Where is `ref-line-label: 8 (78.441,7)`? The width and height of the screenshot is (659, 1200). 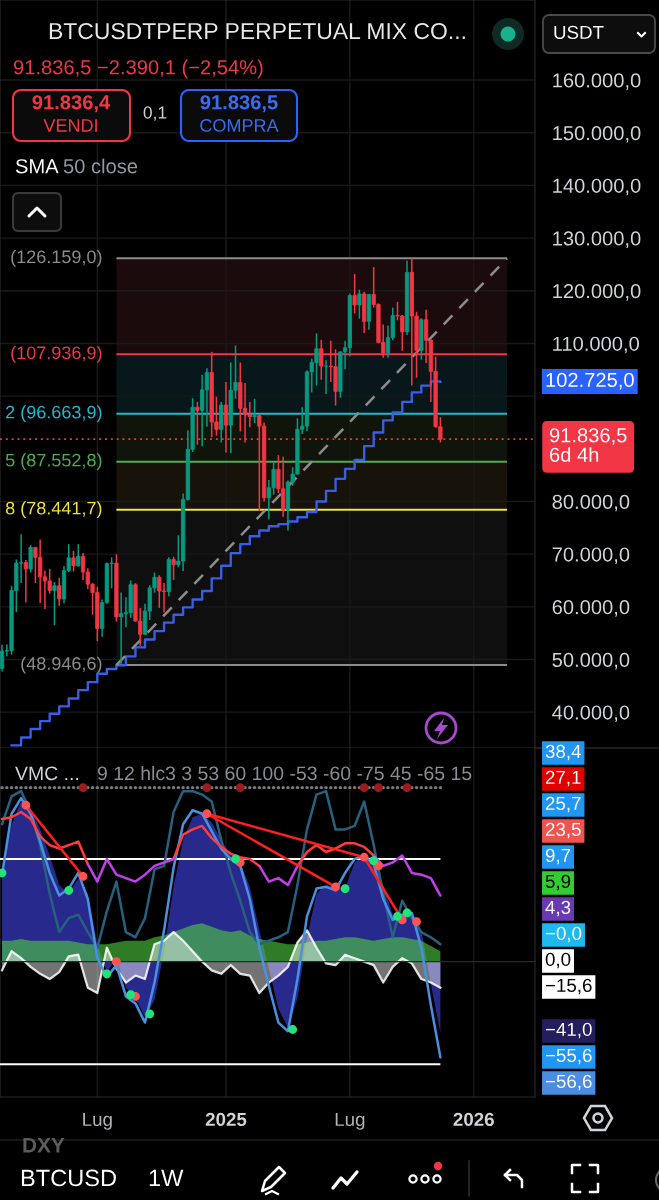 ref-line-label: 8 (78.441,7) is located at coordinates (53, 510).